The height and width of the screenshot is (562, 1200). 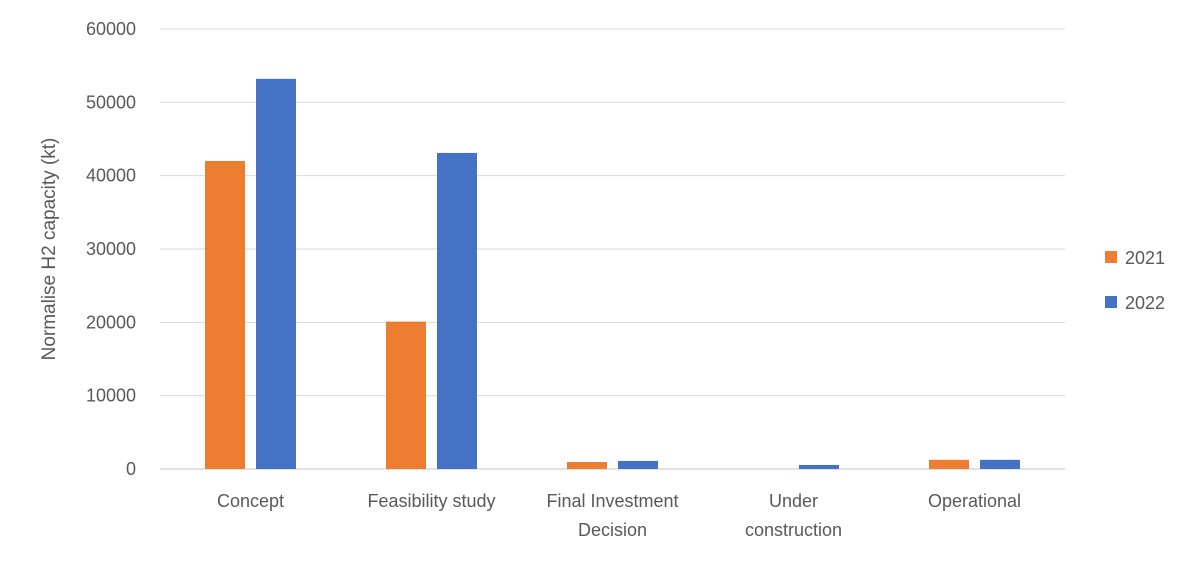 I want to click on y-tick-label: 10000, so click(x=111, y=396).